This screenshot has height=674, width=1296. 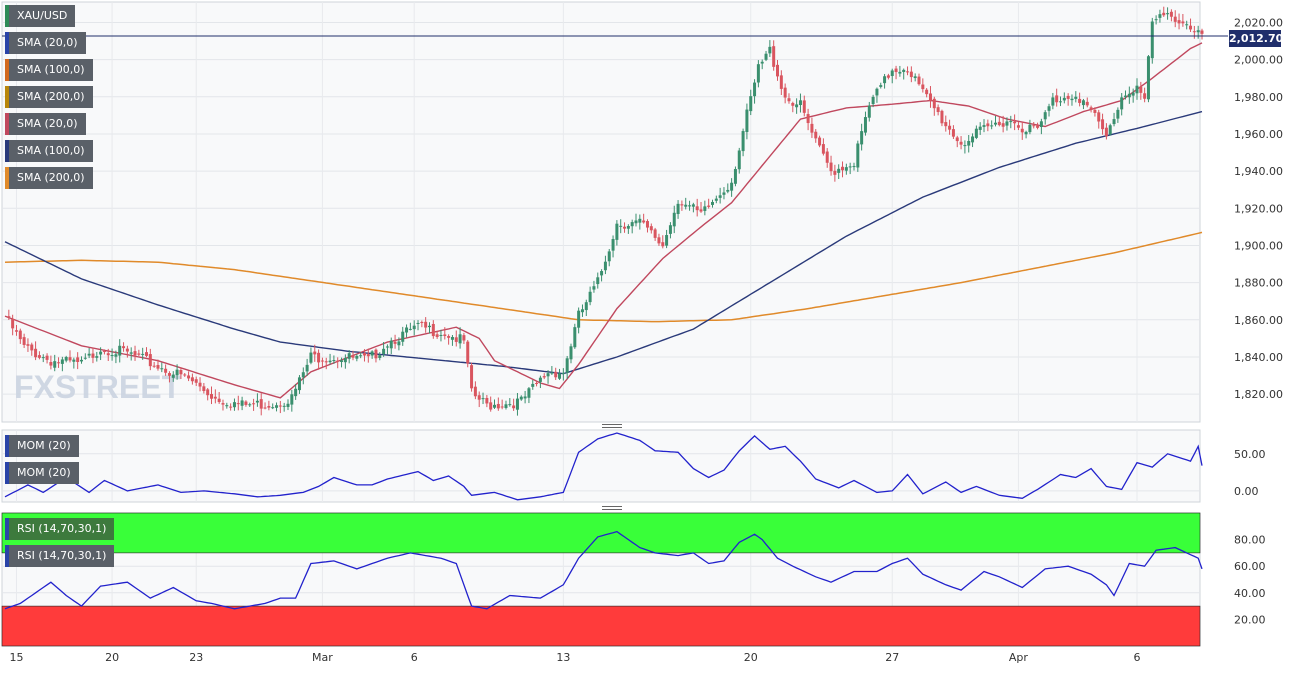 I want to click on sma200-line, so click(x=603, y=277).